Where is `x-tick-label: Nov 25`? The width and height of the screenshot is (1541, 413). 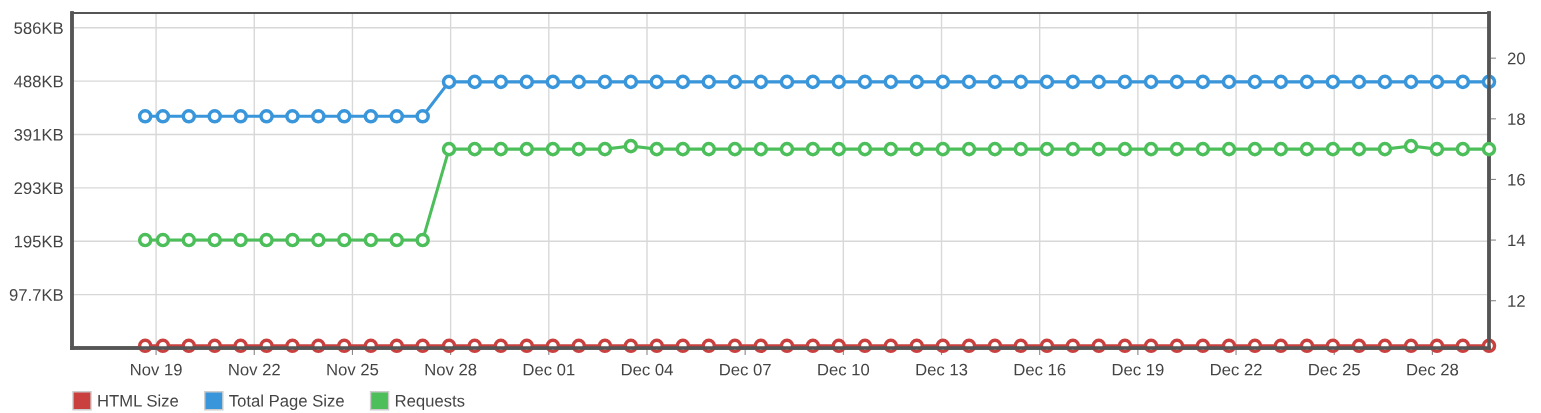 x-tick-label: Nov 25 is located at coordinates (353, 369).